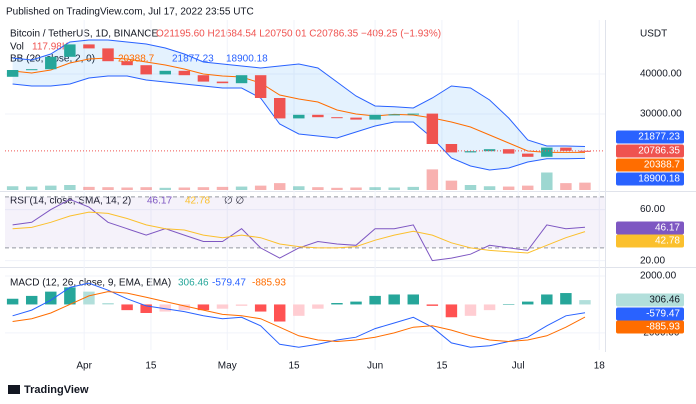 The image size is (696, 404). What do you see at coordinates (159, 201) in the screenshot?
I see `rsi-value: 46.17` at bounding box center [159, 201].